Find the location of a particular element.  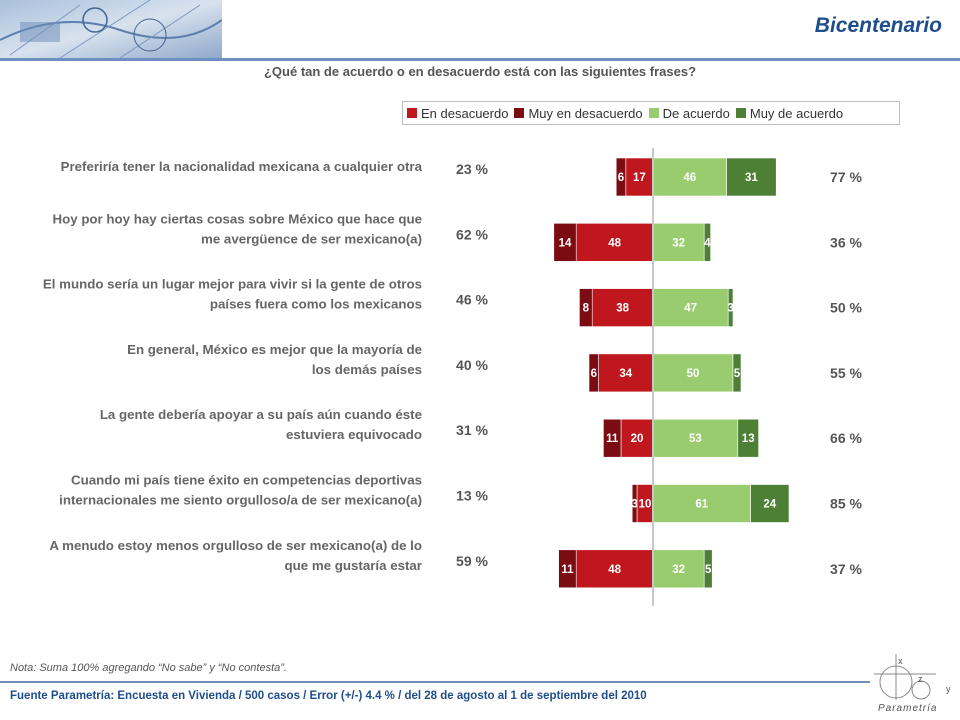

bar-en-desacuerdo-value: 17 is located at coordinates (639, 178).